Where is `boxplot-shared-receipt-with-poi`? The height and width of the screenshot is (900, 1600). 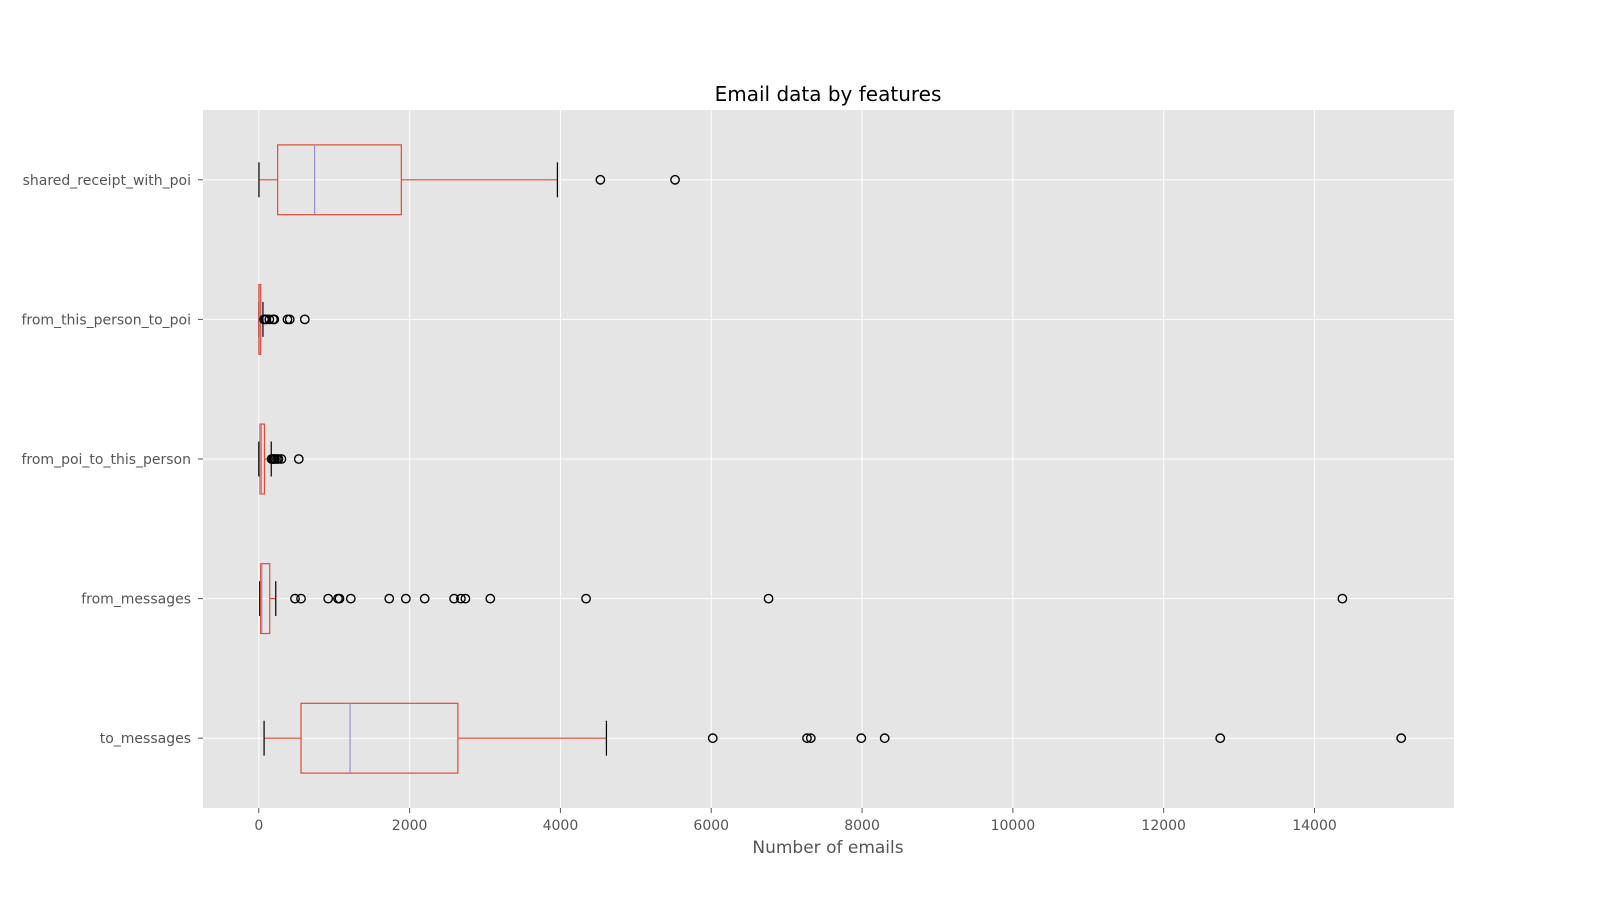 boxplot-shared-receipt-with-poi is located at coordinates (469, 180).